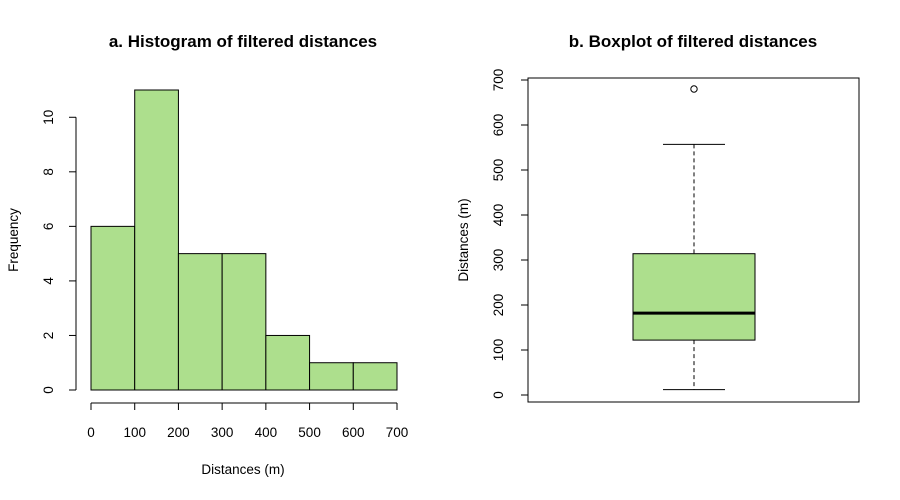  What do you see at coordinates (266, 432) in the screenshot?
I see `histogram-x-tick-label: 400` at bounding box center [266, 432].